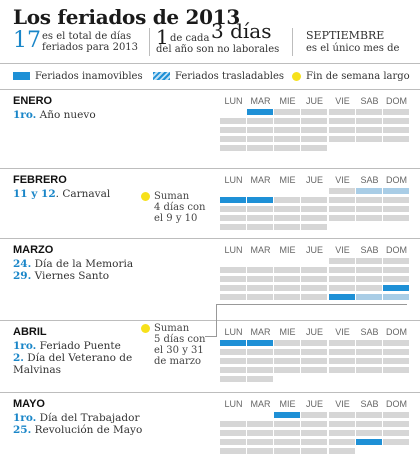 Image resolution: width=420 pixels, height=455 pixels. I want to click on legend-fixed-label: Feriados inamovibles, so click(89, 76).